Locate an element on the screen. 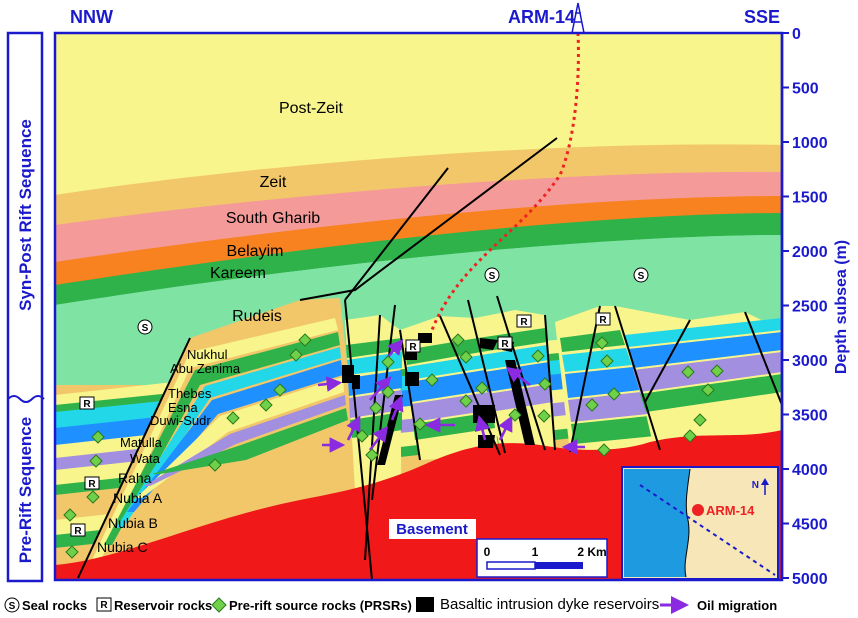 The height and width of the screenshot is (618, 858). legend-reservoir-text: Reservoir rocks is located at coordinates (163, 605).